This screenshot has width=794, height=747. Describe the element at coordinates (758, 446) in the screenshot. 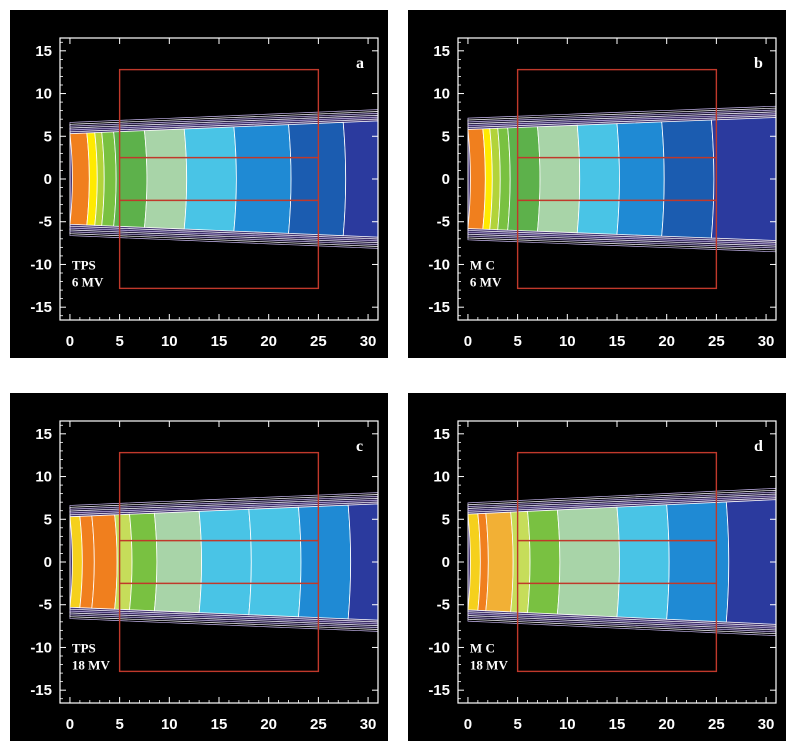

I see `panel-letter: d` at that location.